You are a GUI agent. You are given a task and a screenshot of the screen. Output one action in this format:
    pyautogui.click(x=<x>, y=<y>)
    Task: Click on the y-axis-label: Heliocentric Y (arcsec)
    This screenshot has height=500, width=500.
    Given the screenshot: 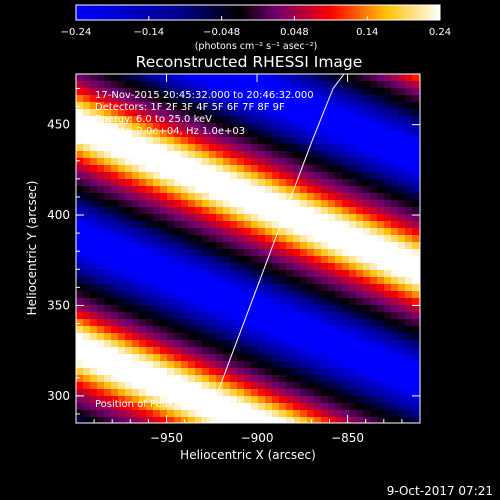 What is the action you would take?
    pyautogui.click(x=32, y=248)
    